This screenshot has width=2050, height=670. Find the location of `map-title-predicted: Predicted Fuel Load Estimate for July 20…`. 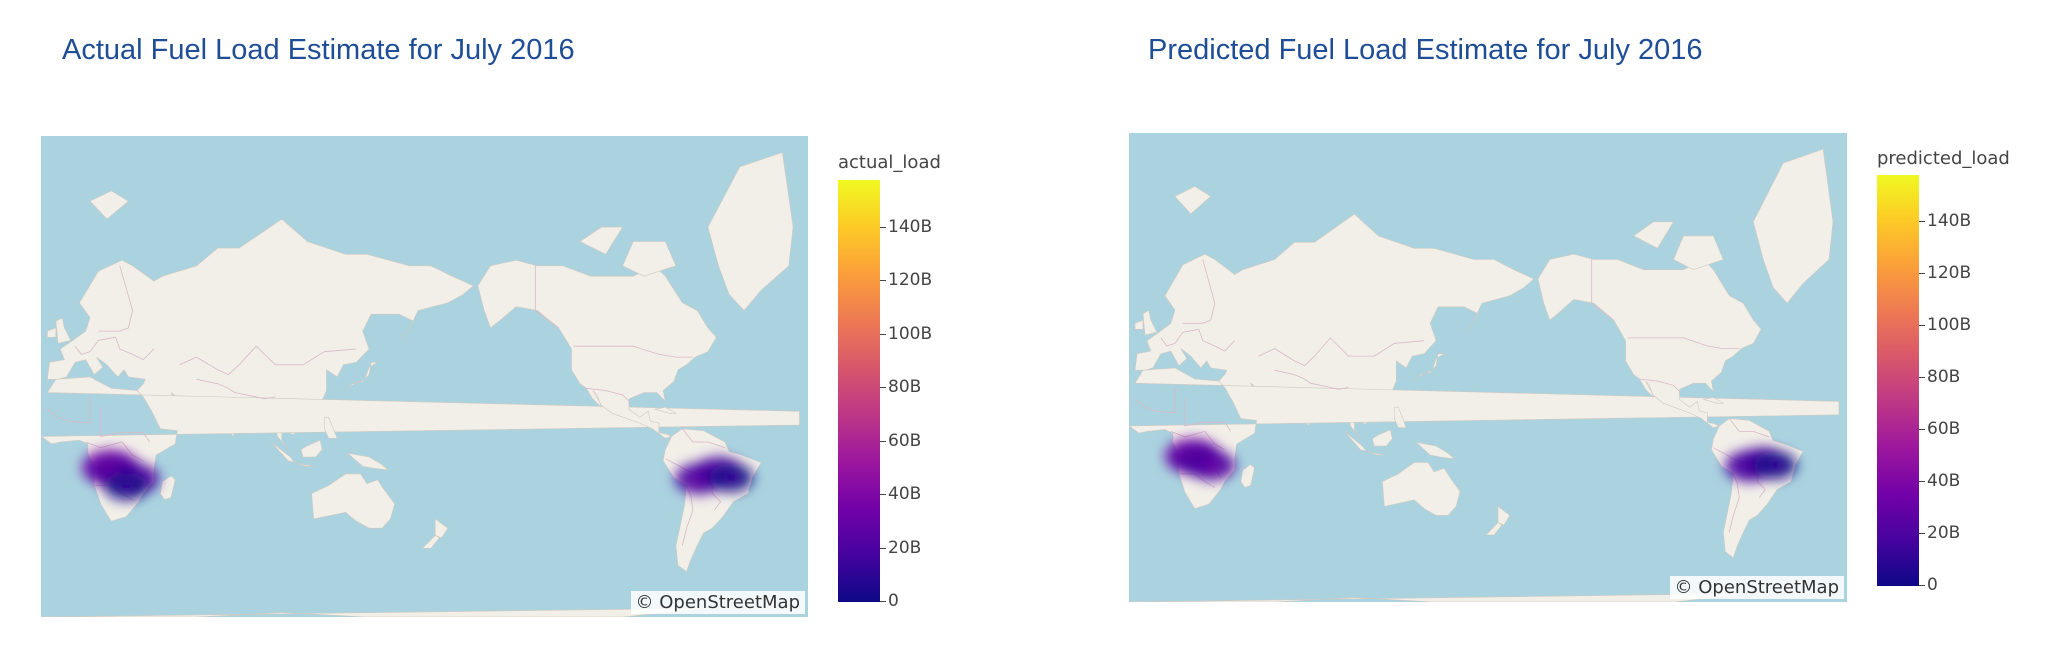

map-title-predicted: Predicted Fuel Load Estimate for July 20… is located at coordinates (1425, 50).